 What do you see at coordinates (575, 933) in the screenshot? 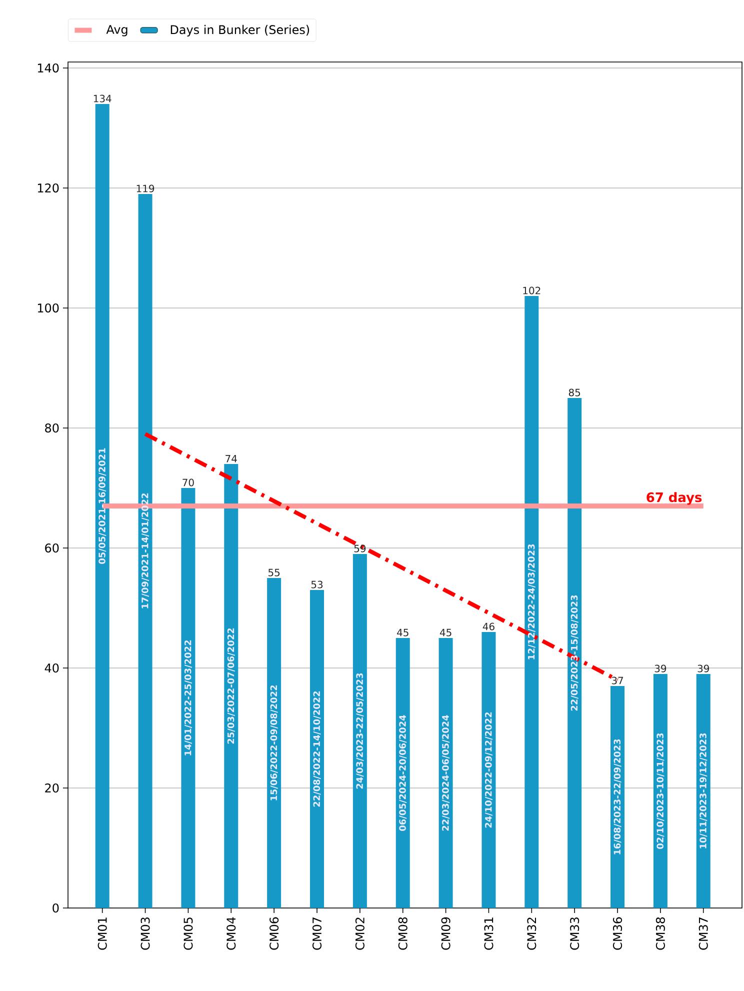
I see `x-tick-label: CM33` at bounding box center [575, 933].